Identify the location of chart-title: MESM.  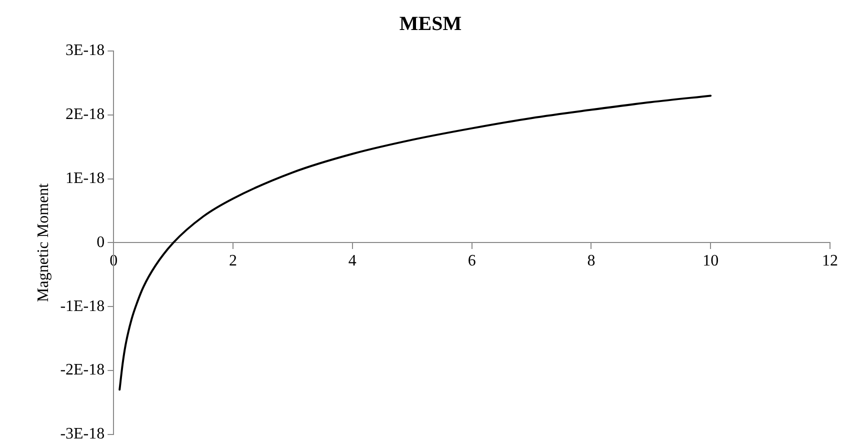
(430, 24).